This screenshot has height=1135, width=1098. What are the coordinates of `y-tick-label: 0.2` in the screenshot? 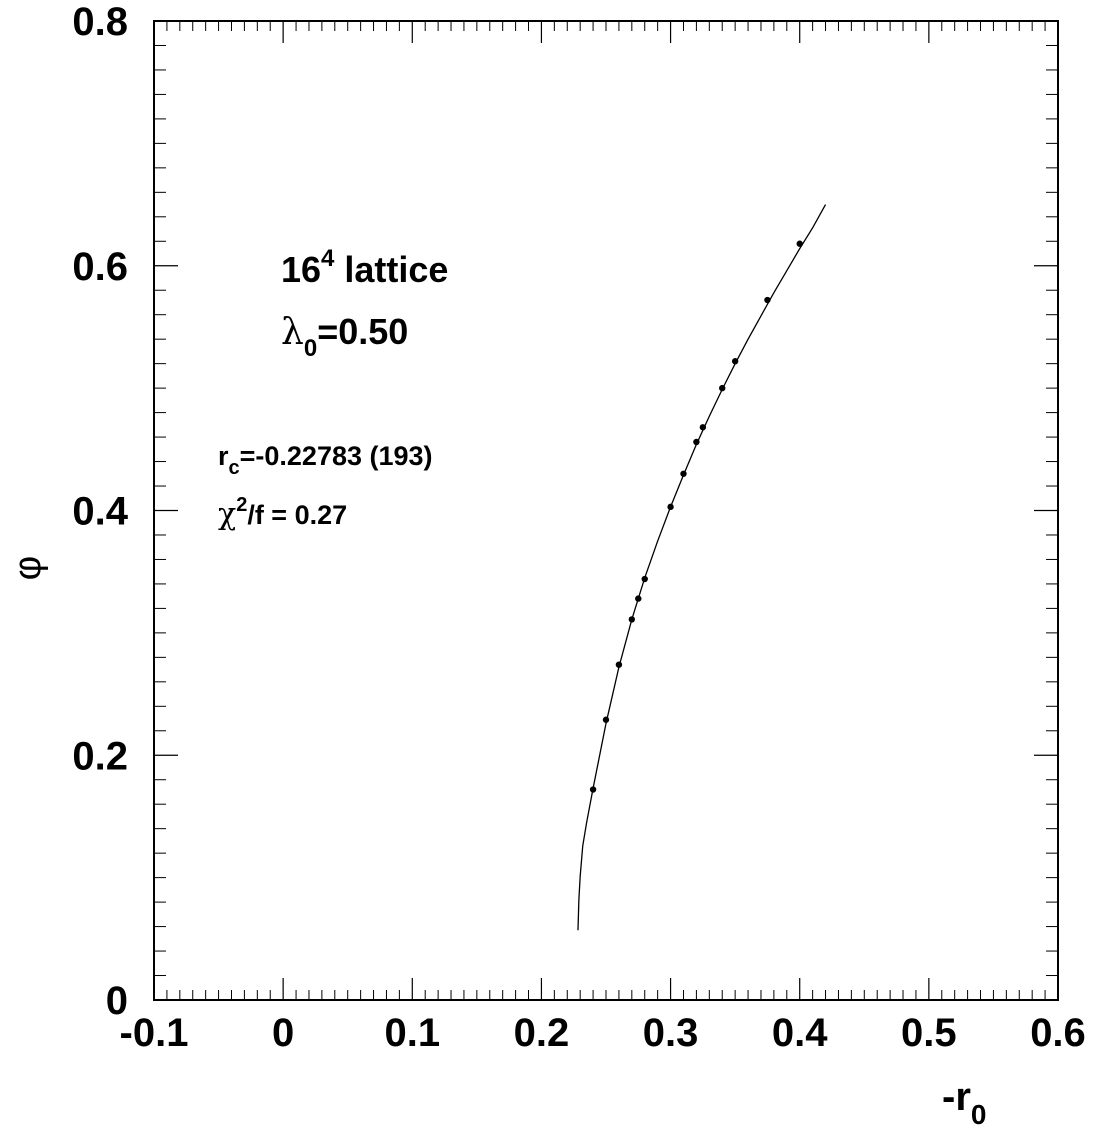 It's located at (100, 756).